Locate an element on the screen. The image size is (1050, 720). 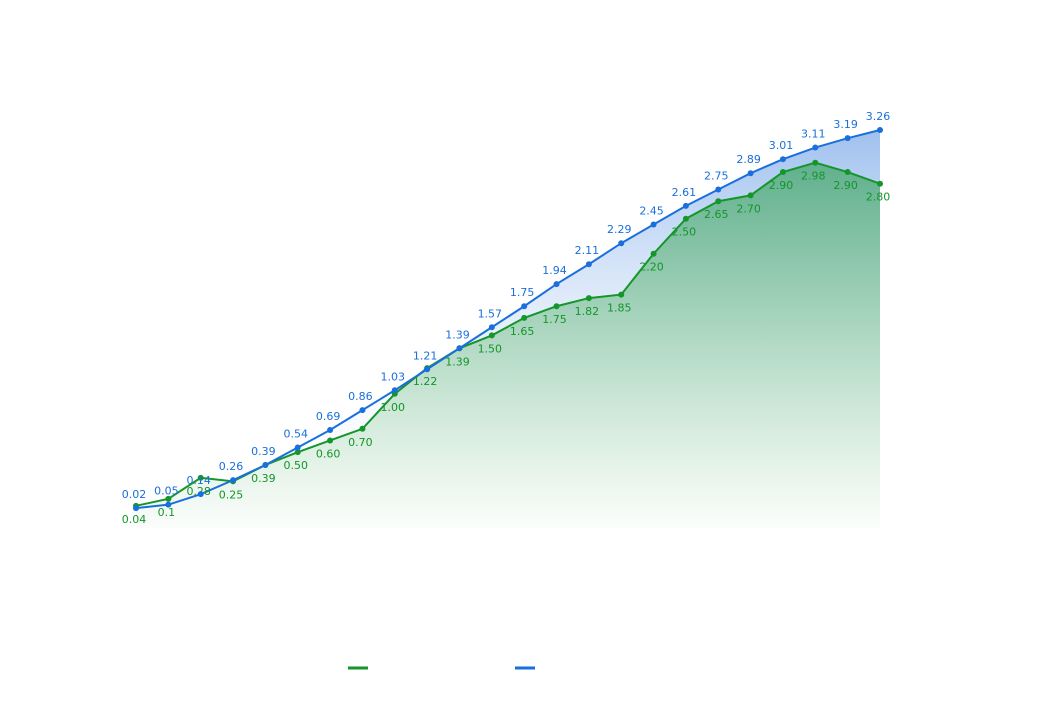
value-label: 0.1 is located at coordinates (167, 512).